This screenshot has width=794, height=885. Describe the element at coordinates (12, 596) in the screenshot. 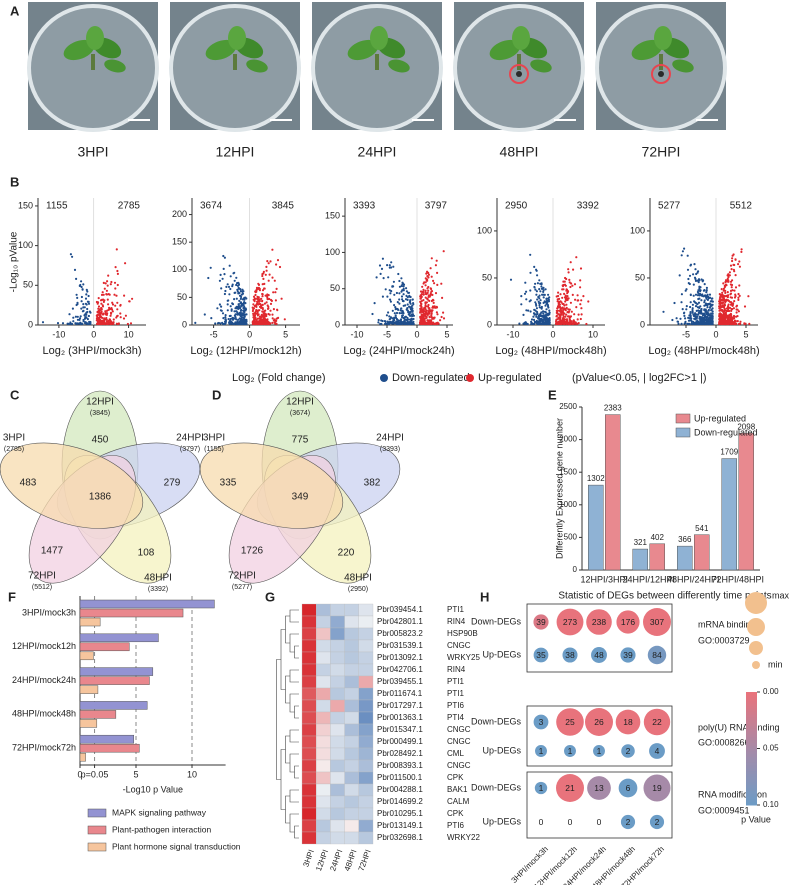

I see `panel-letter: F` at that location.